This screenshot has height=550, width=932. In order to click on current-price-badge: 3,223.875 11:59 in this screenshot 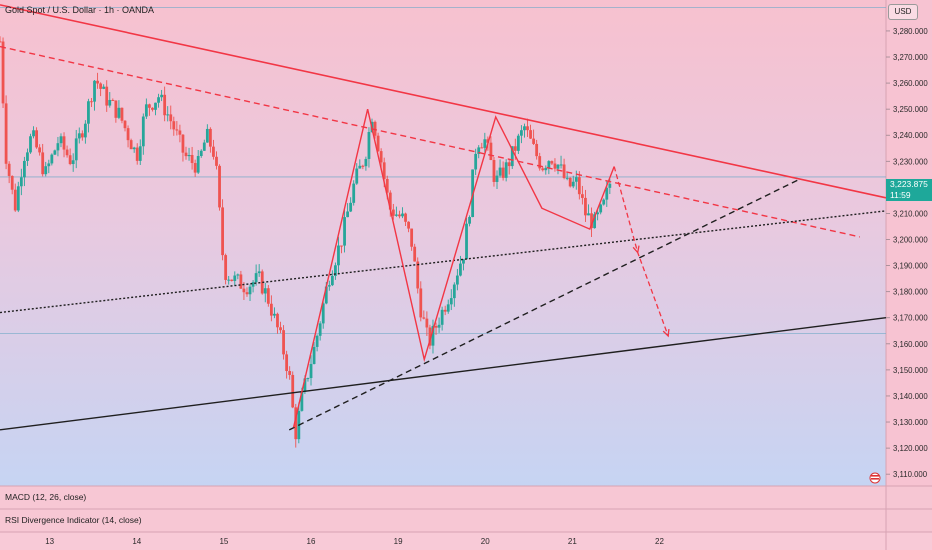, I will do `click(909, 190)`.